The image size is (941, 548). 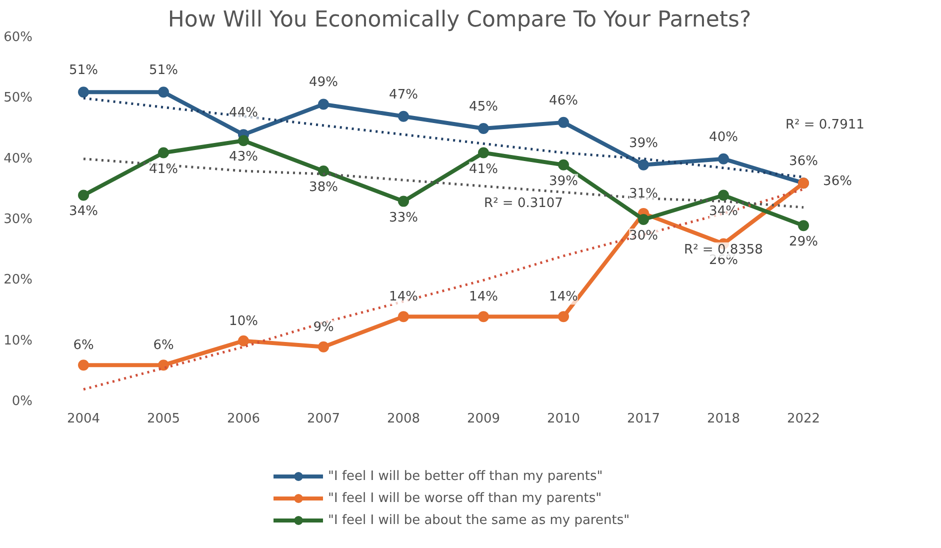 I want to click on x-tick-label: 2018, so click(x=723, y=419).